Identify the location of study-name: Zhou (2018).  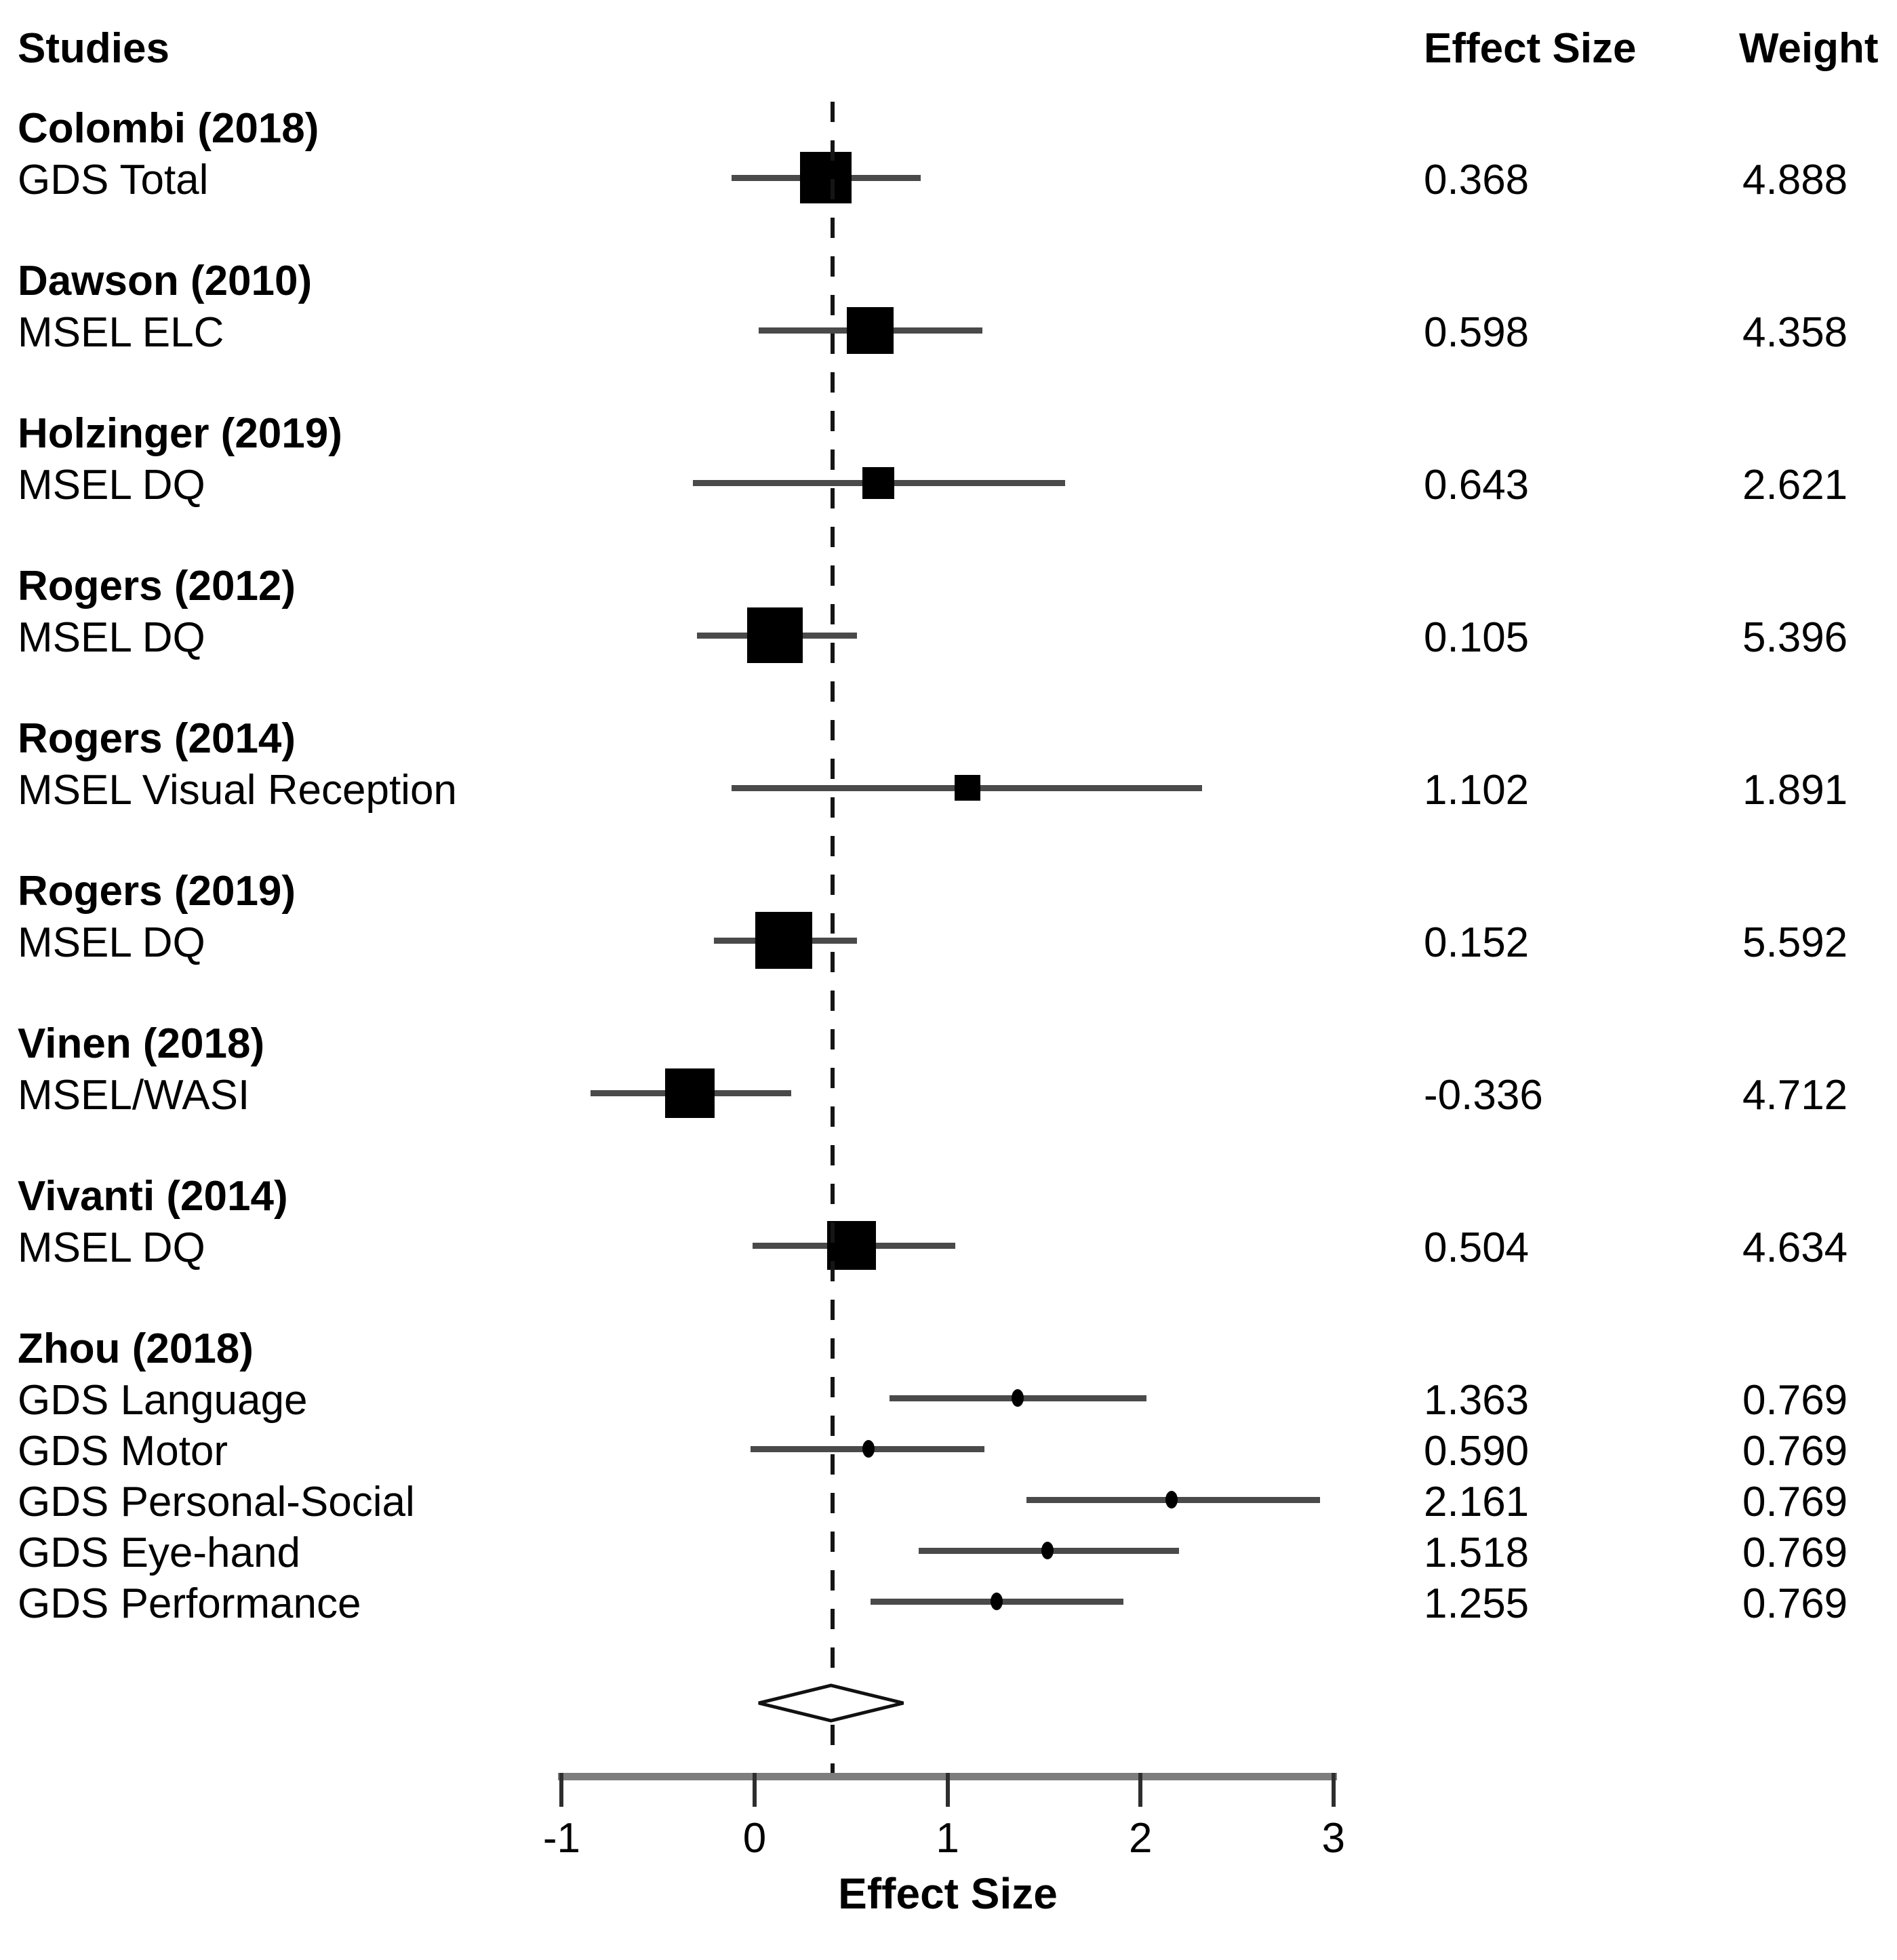
(136, 1348).